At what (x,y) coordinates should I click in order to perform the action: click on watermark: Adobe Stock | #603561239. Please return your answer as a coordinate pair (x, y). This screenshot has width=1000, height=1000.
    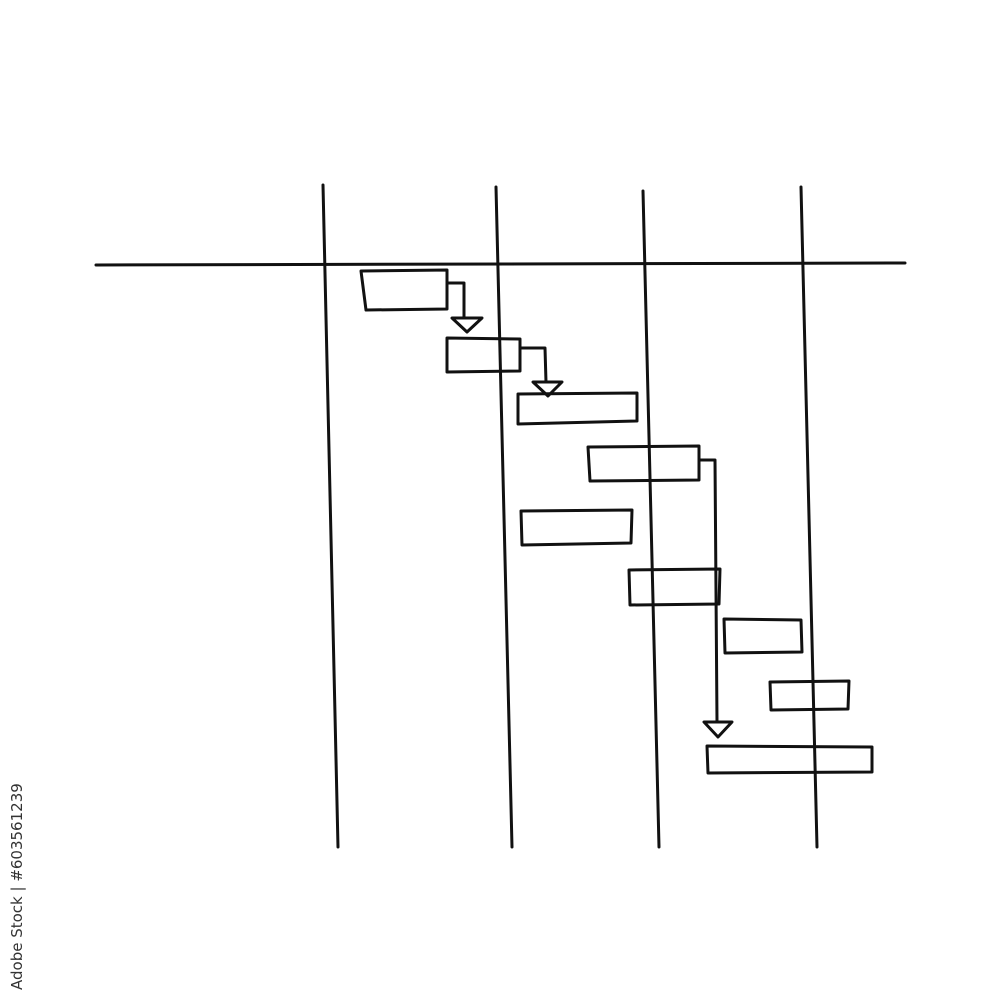
    Looking at the image, I should click on (17, 886).